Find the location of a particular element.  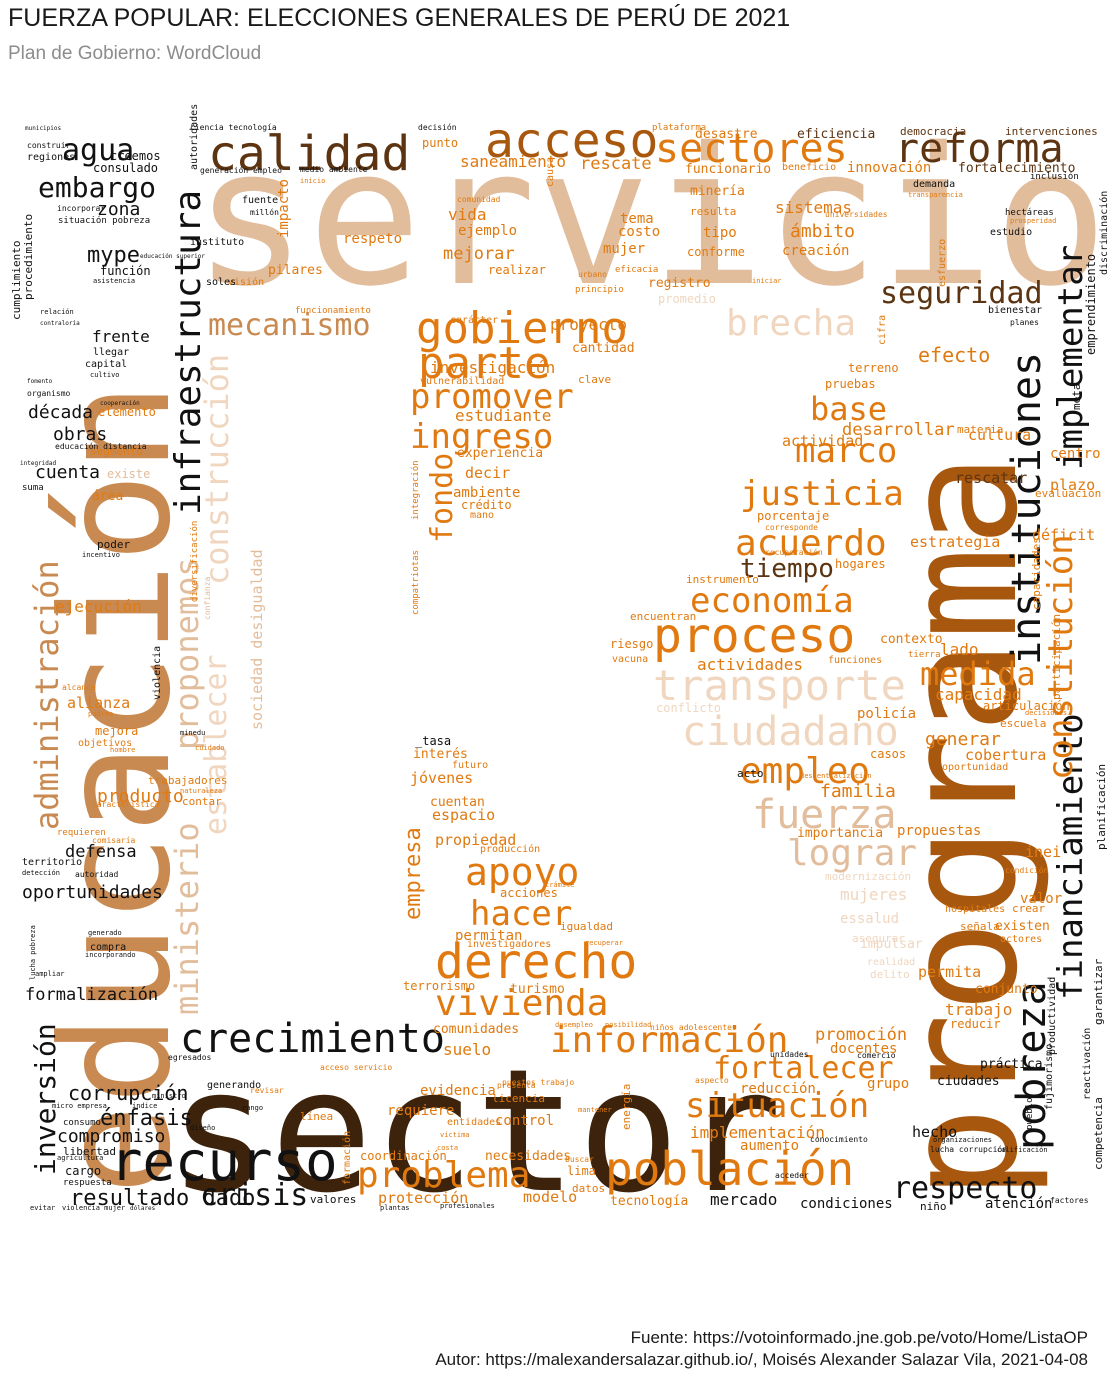

word-medida: medida is located at coordinates (978, 674).